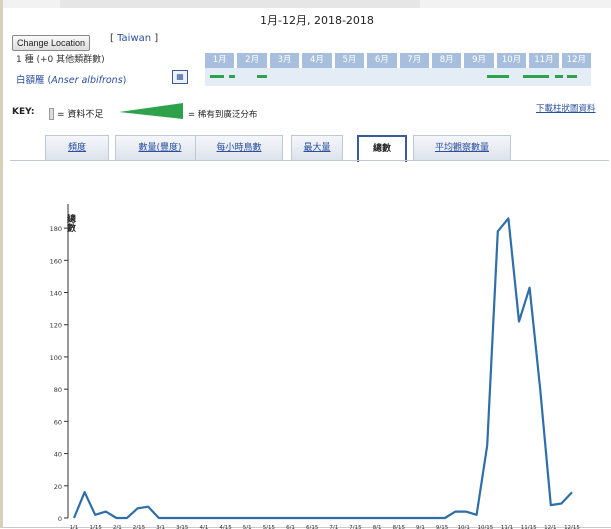  Describe the element at coordinates (317, 60) in the screenshot. I see `month-header-cell: 4月` at that location.